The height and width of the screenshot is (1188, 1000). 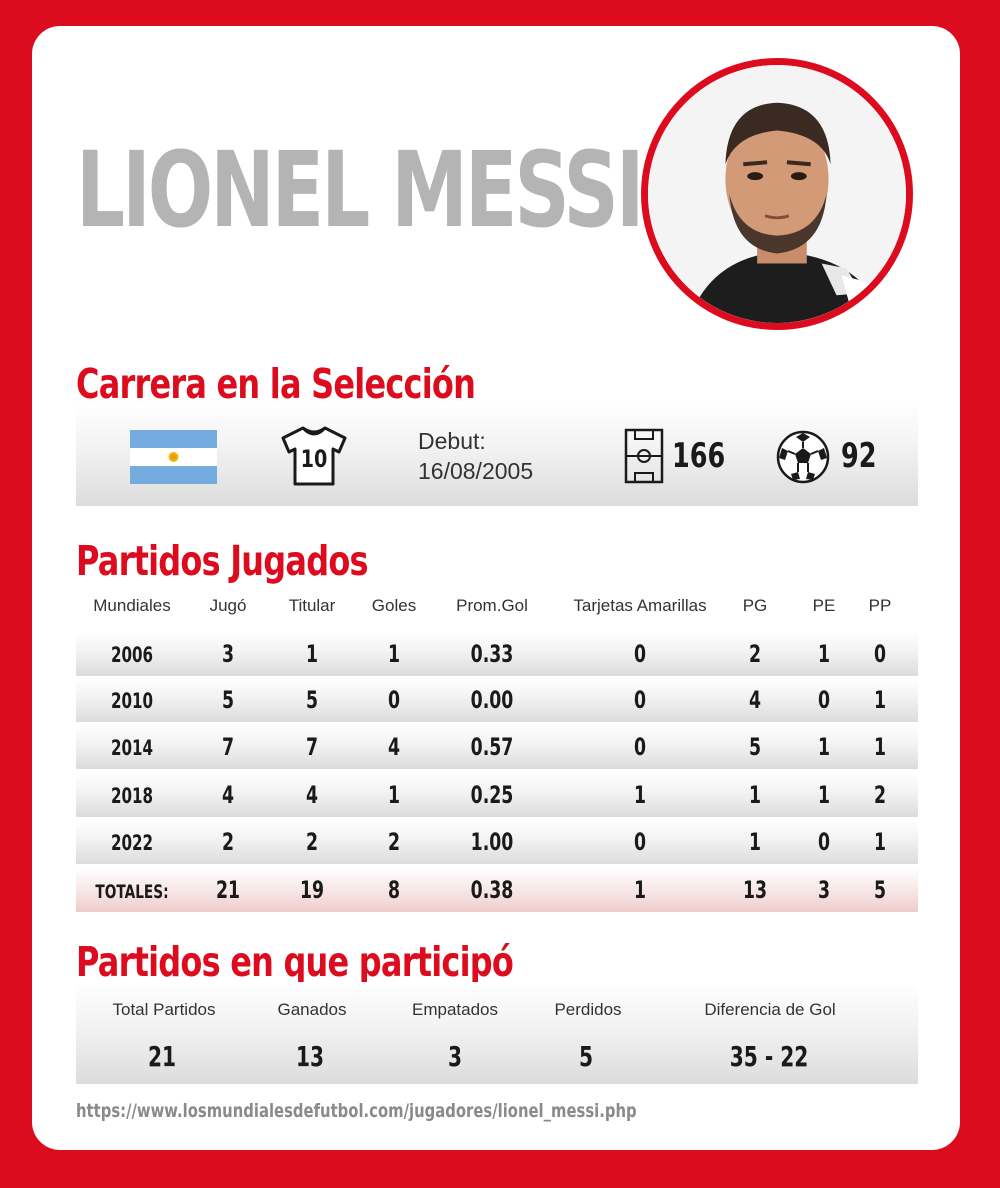 I want to click on value-total-partidos: 21, so click(x=162, y=1056).